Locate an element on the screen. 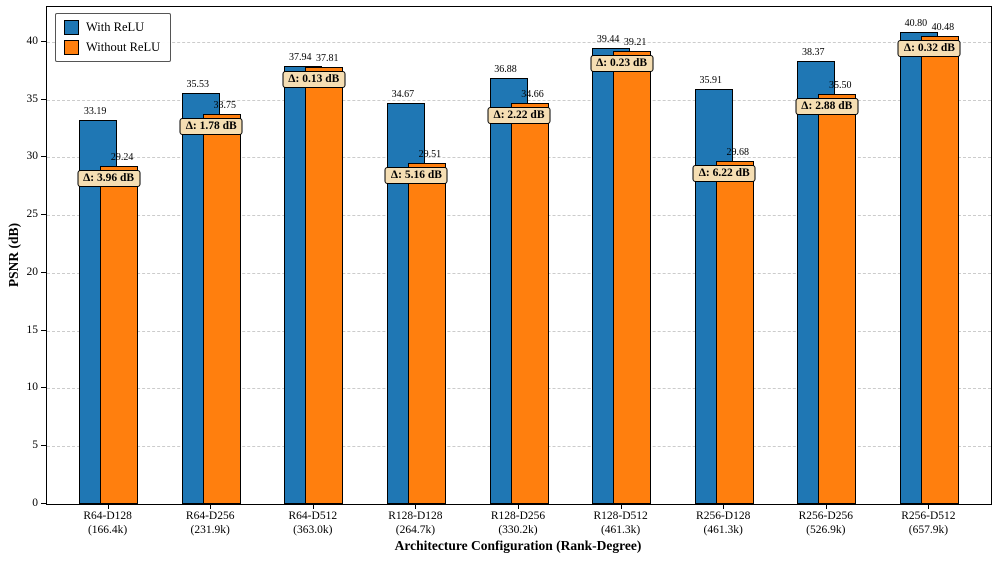 Image resolution: width=997 pixels, height=561 pixels. x-tick-label: R256-D128 (461.3k) is located at coordinates (723, 523).